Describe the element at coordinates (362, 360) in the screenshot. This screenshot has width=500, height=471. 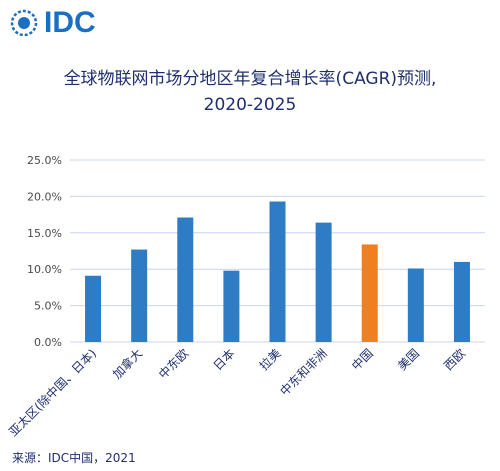
I see `x-tick-label: 中国` at that location.